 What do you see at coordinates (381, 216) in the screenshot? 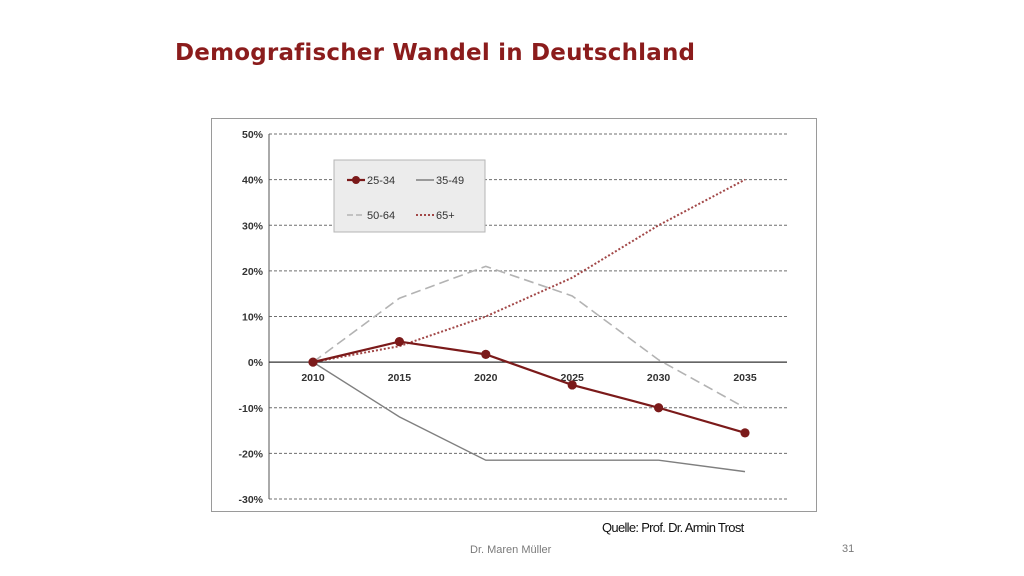
I see `legend-label-50-64: 50-64` at bounding box center [381, 216].